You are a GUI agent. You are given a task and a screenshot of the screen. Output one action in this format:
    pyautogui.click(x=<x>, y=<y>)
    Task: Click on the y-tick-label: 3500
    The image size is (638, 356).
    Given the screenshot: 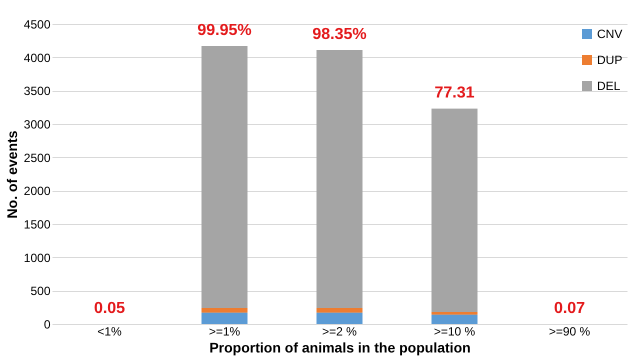 What is the action you would take?
    pyautogui.click(x=37, y=91)
    